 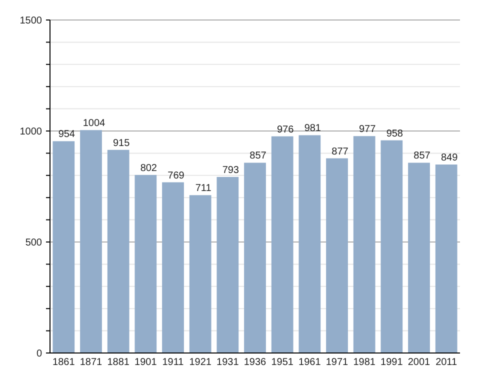 I want to click on x-tick-label: 1911, so click(x=173, y=362).